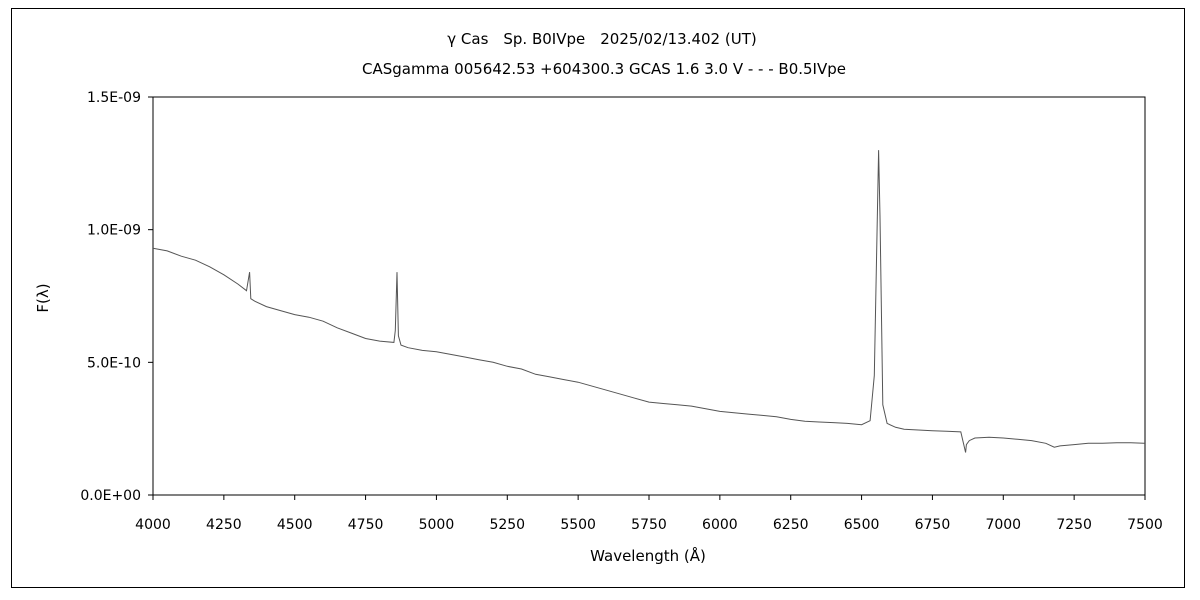 The image size is (1200, 600). Describe the element at coordinates (791, 525) in the screenshot. I see `x-tick-label: 6250` at that location.